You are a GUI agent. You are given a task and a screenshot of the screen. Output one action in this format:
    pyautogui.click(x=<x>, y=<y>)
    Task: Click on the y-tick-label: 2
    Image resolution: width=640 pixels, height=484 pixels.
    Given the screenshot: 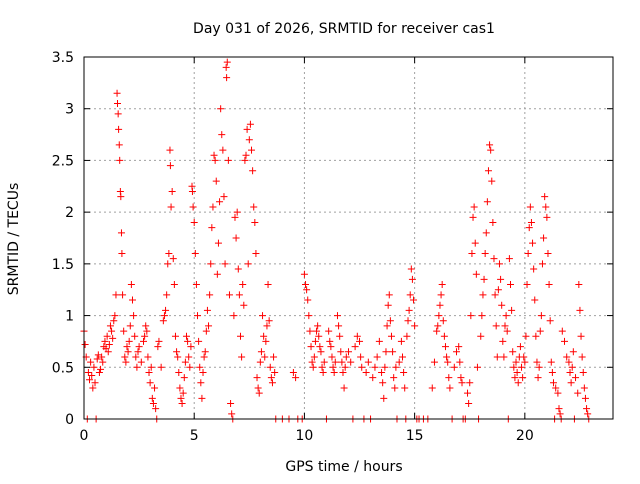 What is the action you would take?
    pyautogui.click(x=69, y=213)
    